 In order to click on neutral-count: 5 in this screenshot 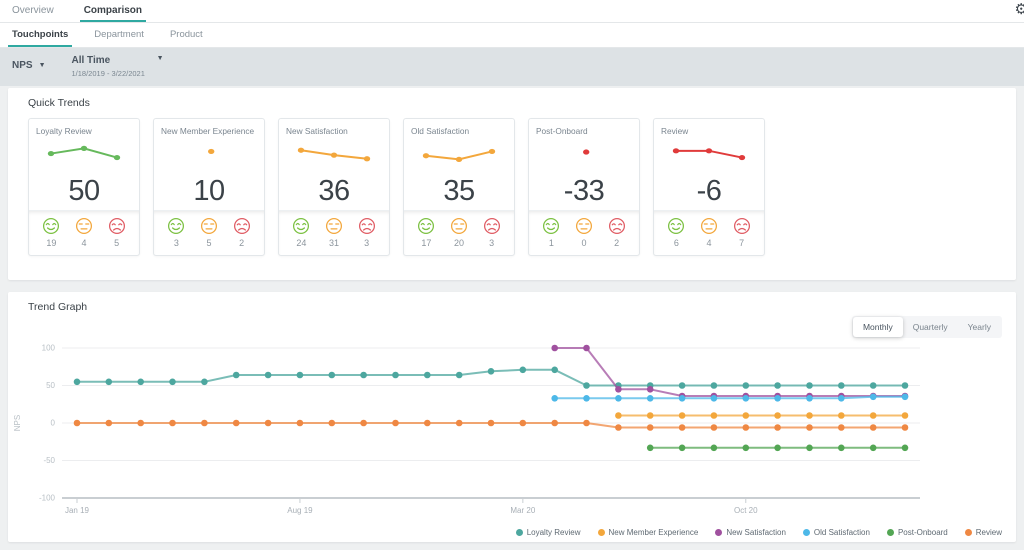, I will do `click(209, 243)`.